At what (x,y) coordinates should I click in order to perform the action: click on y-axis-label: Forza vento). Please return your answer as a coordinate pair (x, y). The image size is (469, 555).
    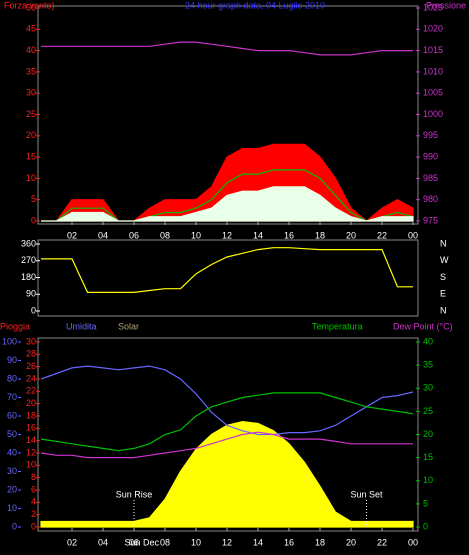
    Looking at the image, I should click on (29, 5).